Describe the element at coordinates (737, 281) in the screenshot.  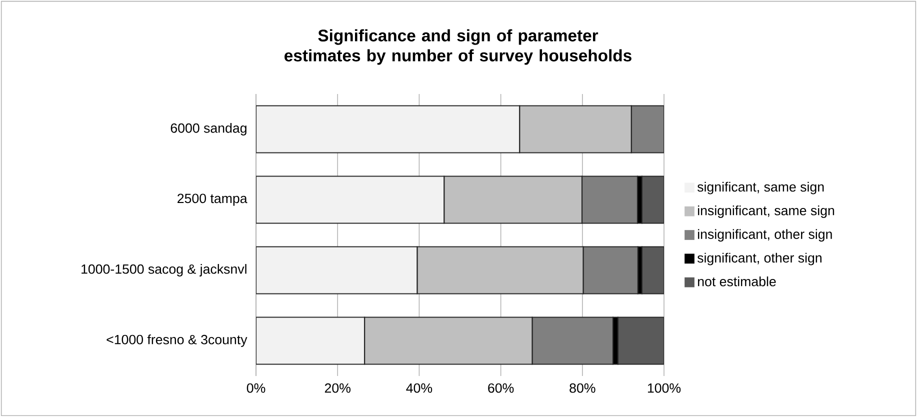
I see `legend-label: not estimable` at that location.